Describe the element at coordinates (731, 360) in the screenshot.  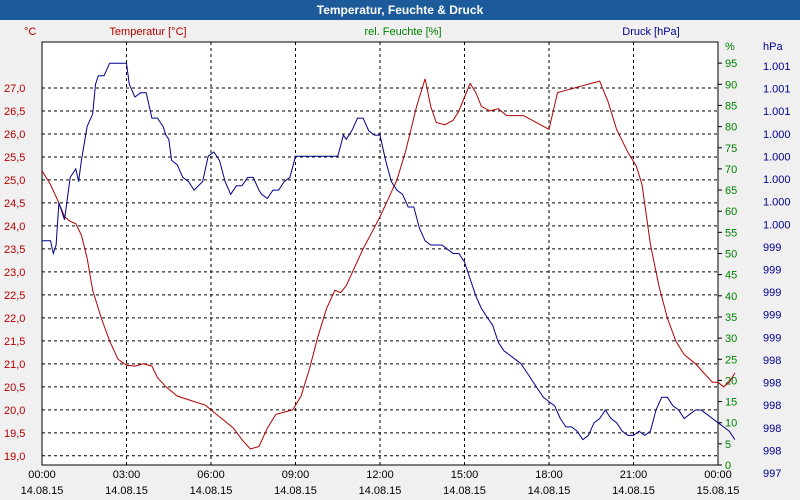
I see `humidity-tick: 25` at that location.